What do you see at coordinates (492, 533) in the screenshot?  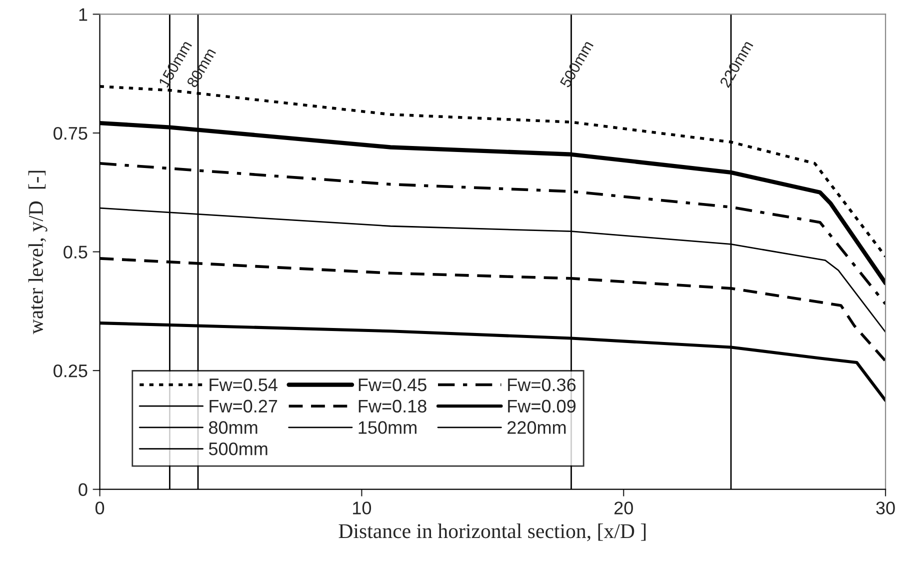 I see `x-axis-title: Distance in horizontal section, [x/D ]` at bounding box center [492, 533].